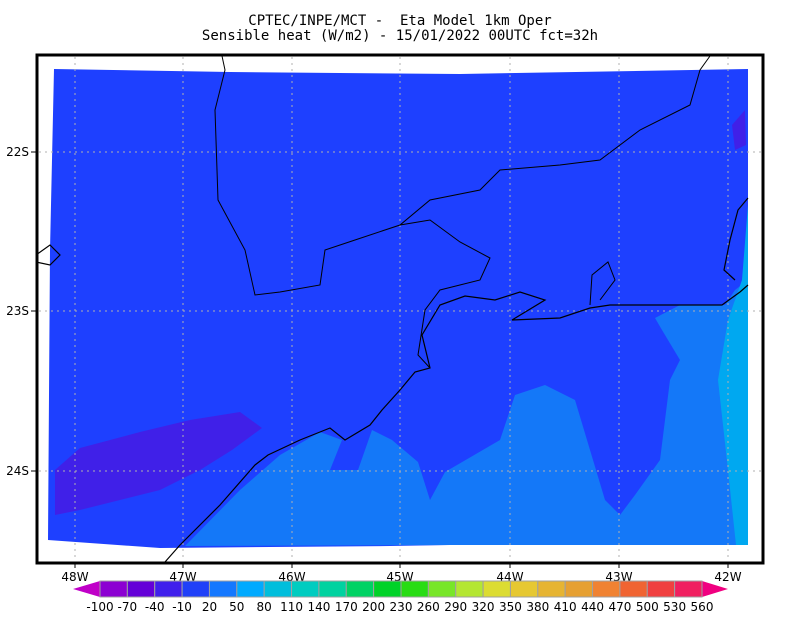  What do you see at coordinates (236, 607) in the screenshot?
I see `colorbar-label: 50` at bounding box center [236, 607].